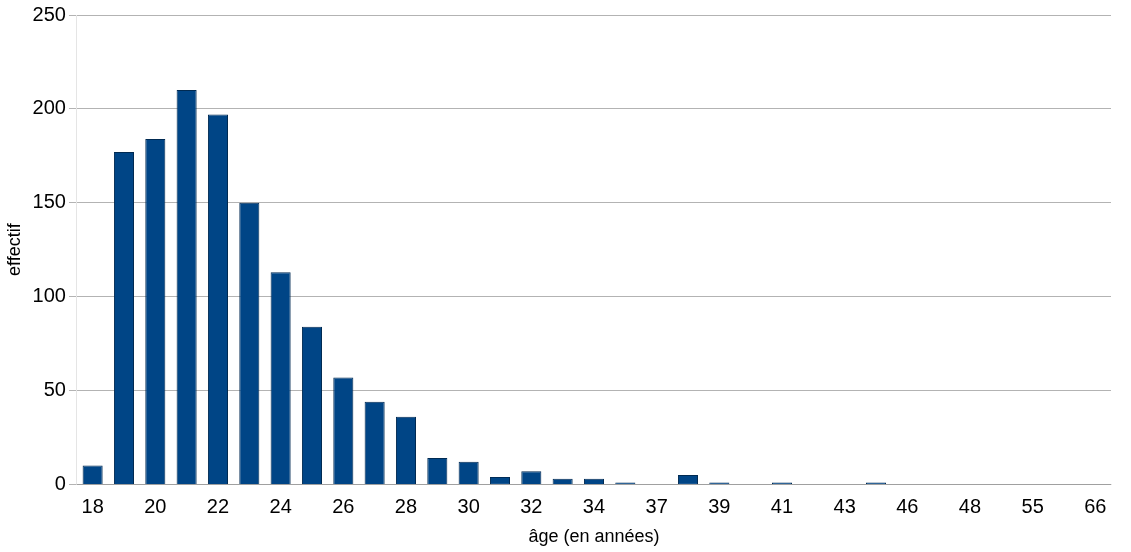 The width and height of the screenshot is (1131, 552). Describe the element at coordinates (844, 505) in the screenshot. I see `x-tick-label: 43` at that location.